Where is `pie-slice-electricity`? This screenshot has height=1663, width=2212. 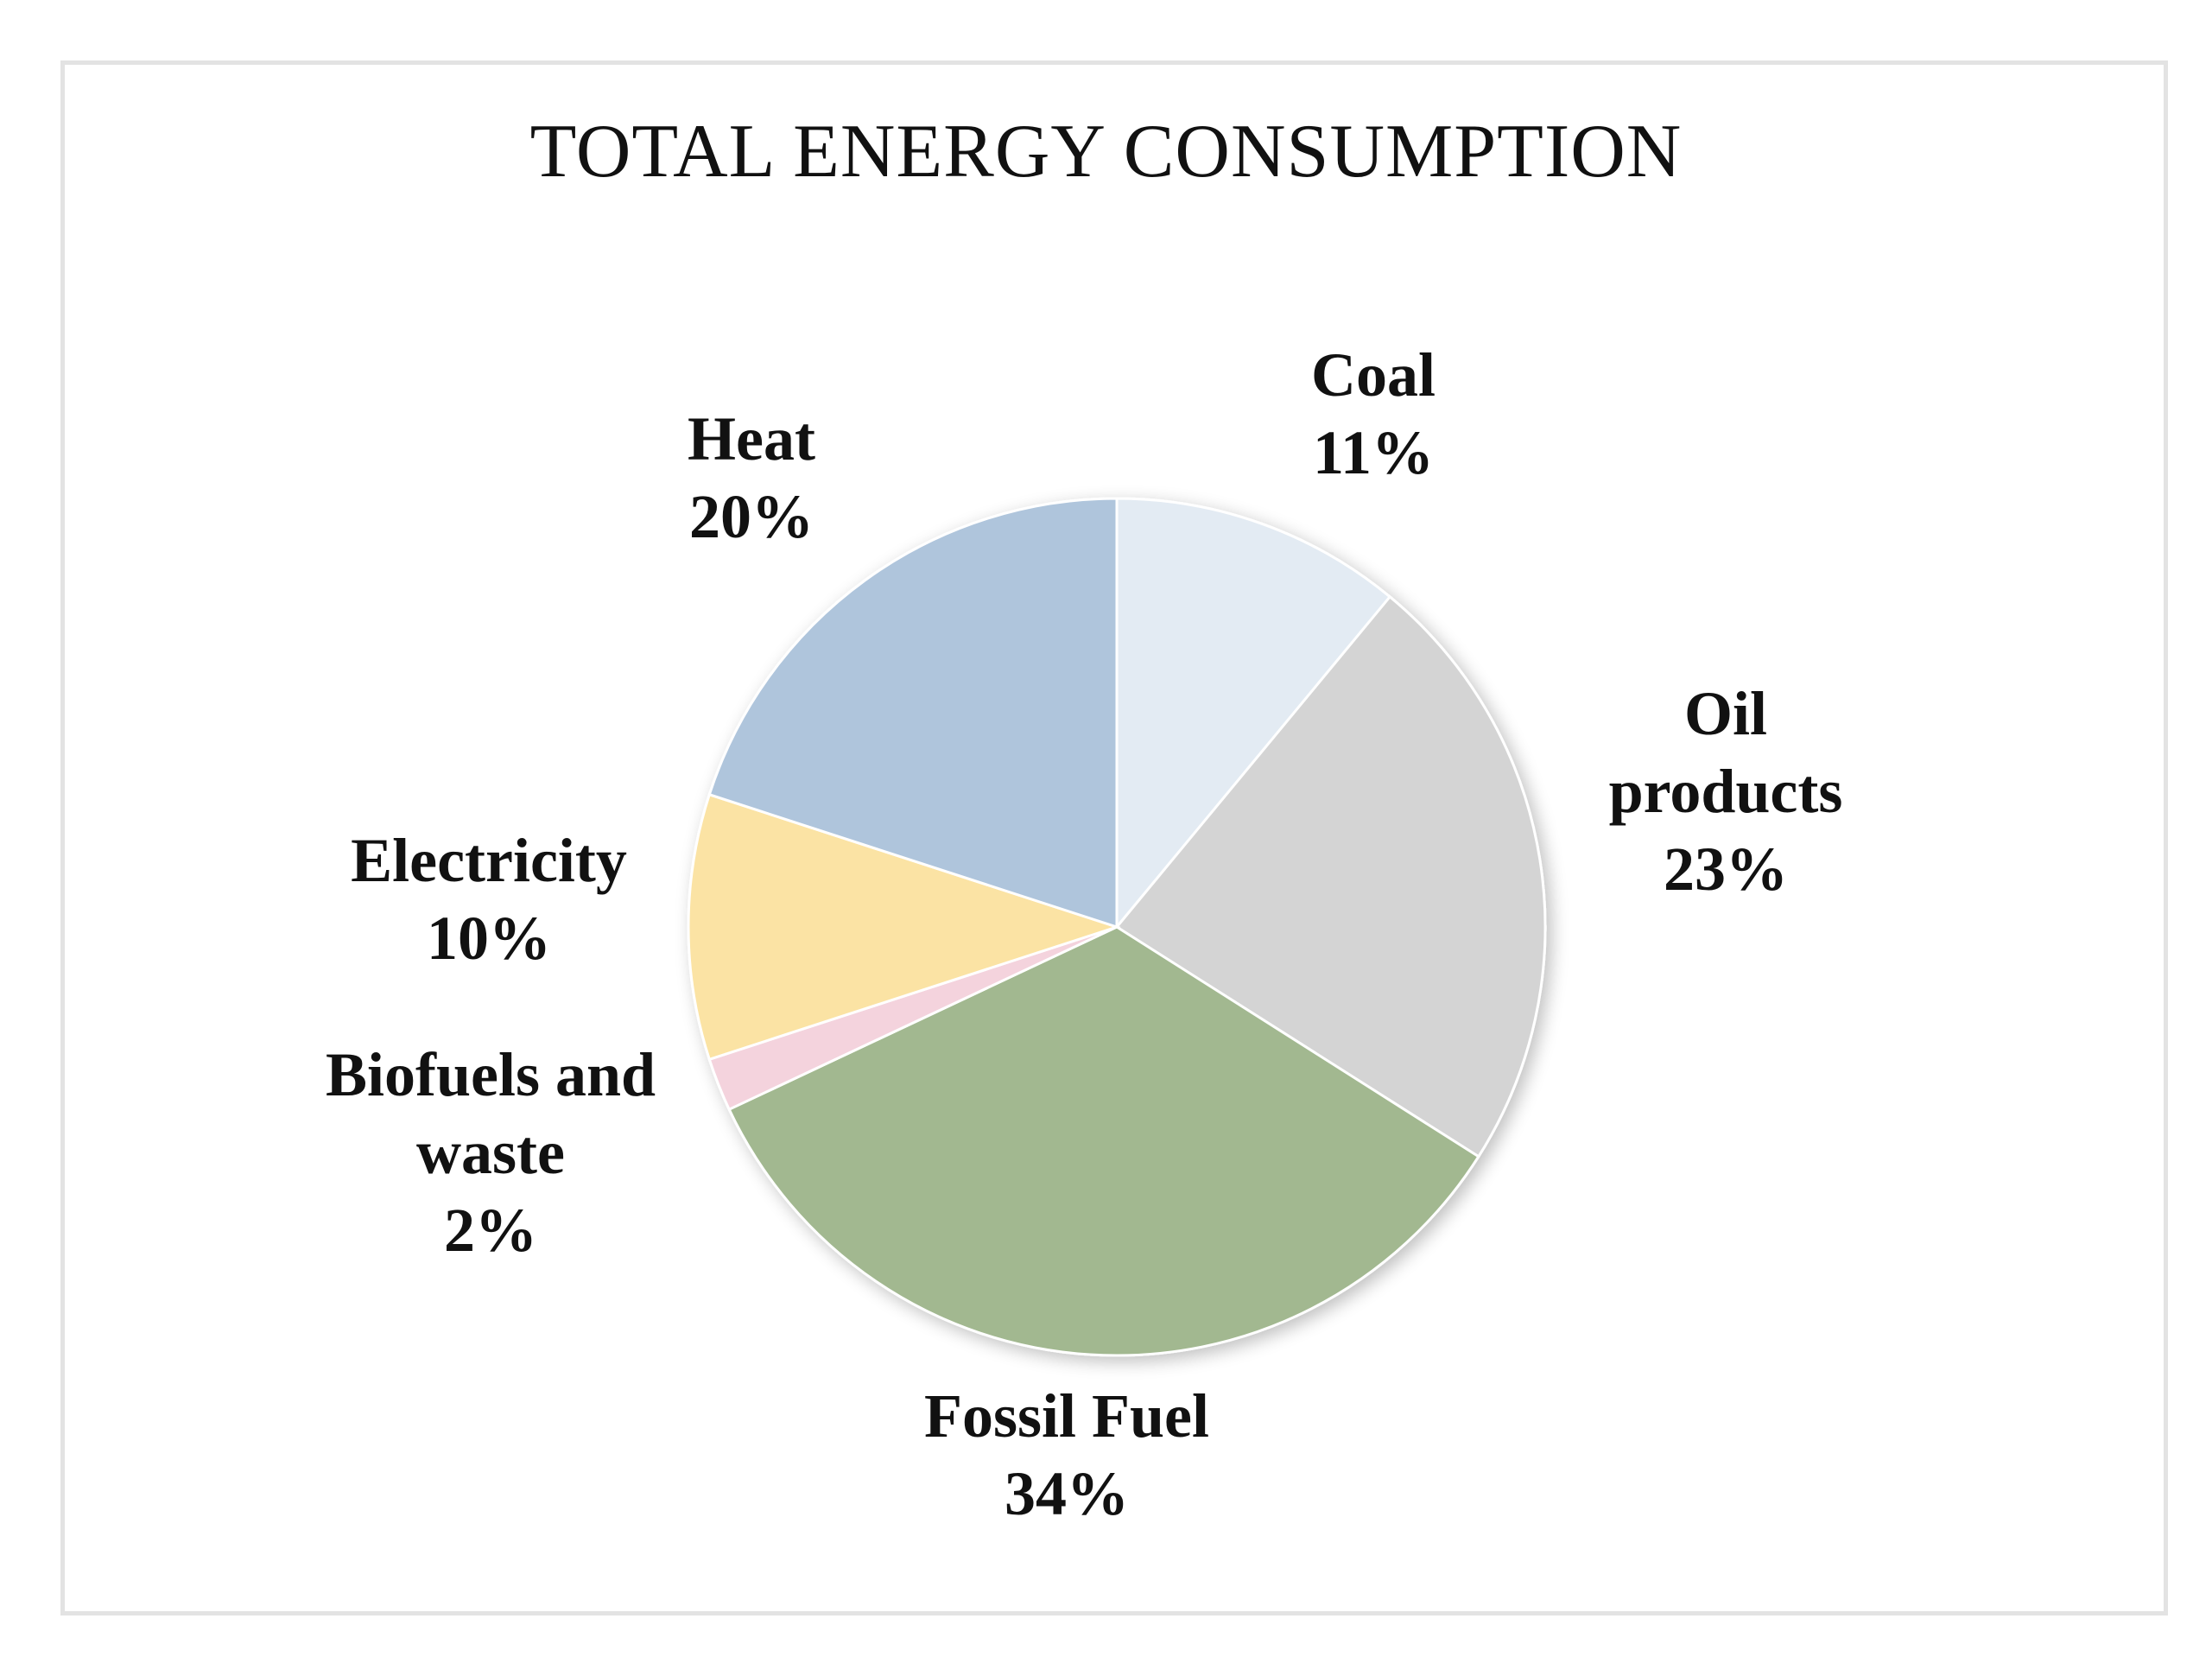
pie-slice-electricity is located at coordinates (904, 927).